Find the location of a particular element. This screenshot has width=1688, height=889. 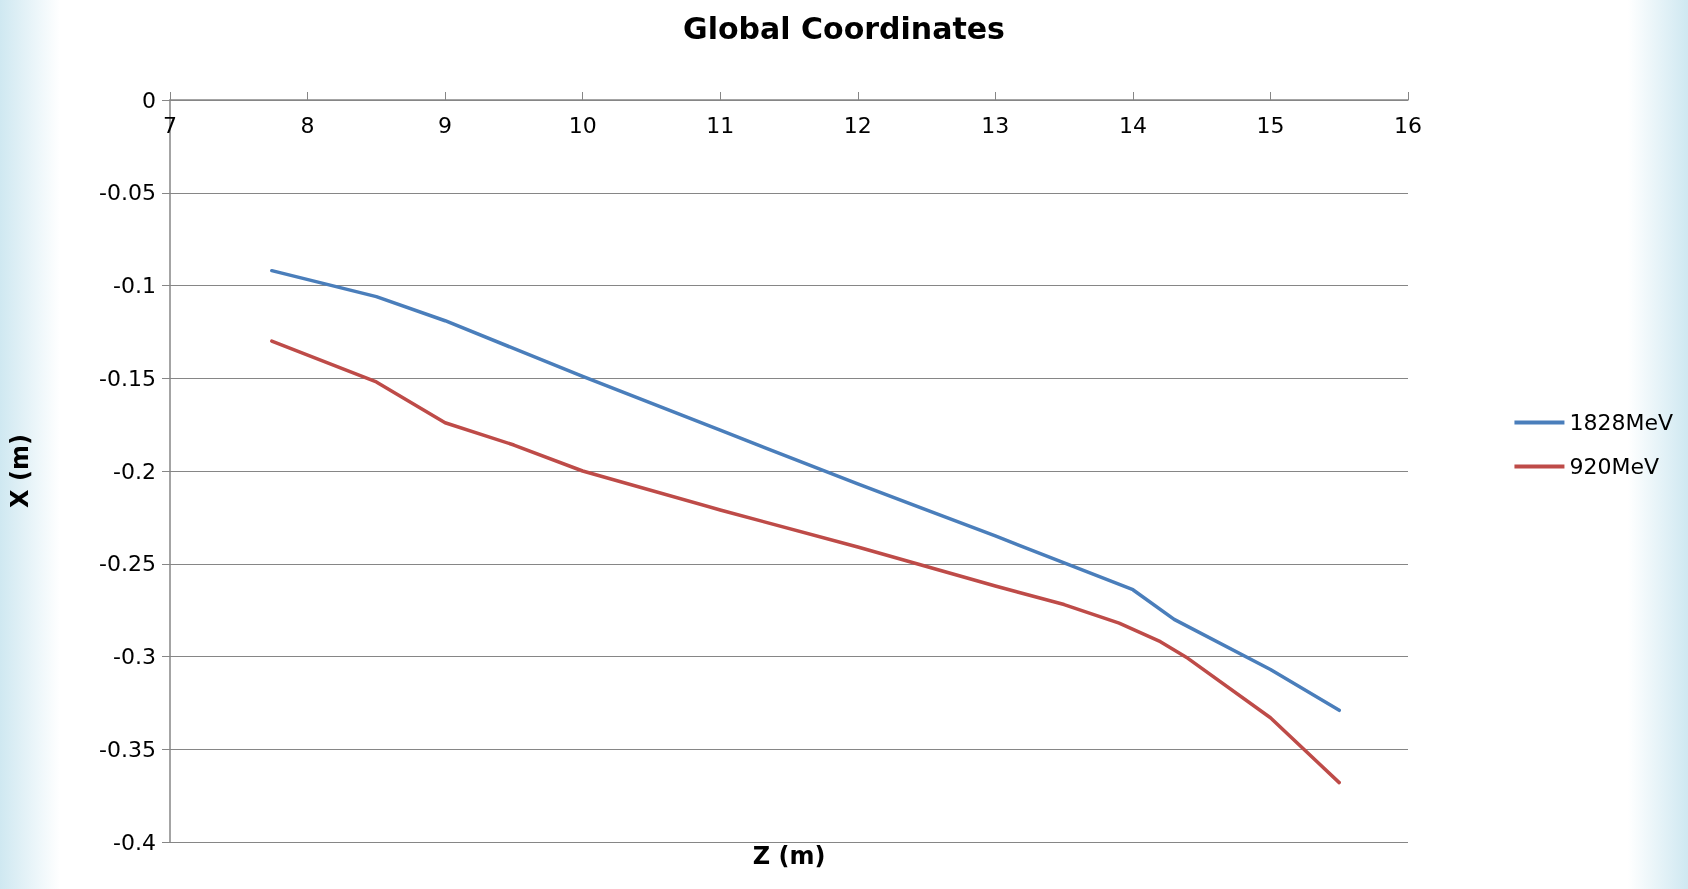

x-tick-label: 16 is located at coordinates (1408, 125).